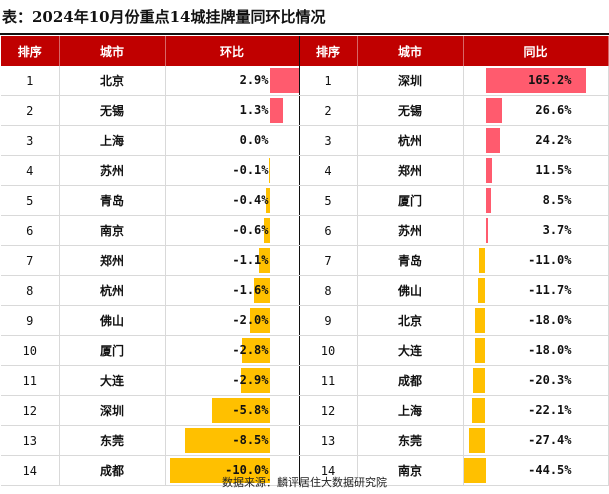 Image resolution: width=609 pixels, height=494 pixels. I want to click on page-title: 表：2024年10月份重点14城挂牌量同环比情况, so click(164, 17).